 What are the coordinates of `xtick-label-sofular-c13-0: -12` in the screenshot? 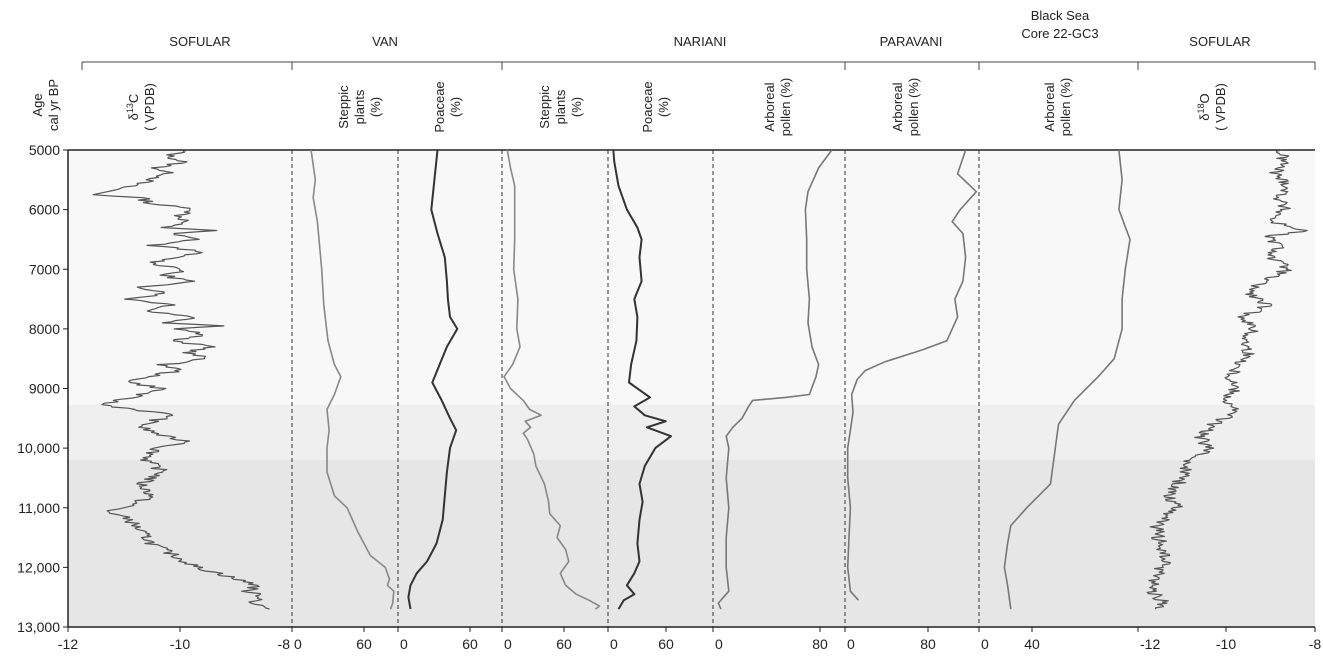 It's located at (68, 644).